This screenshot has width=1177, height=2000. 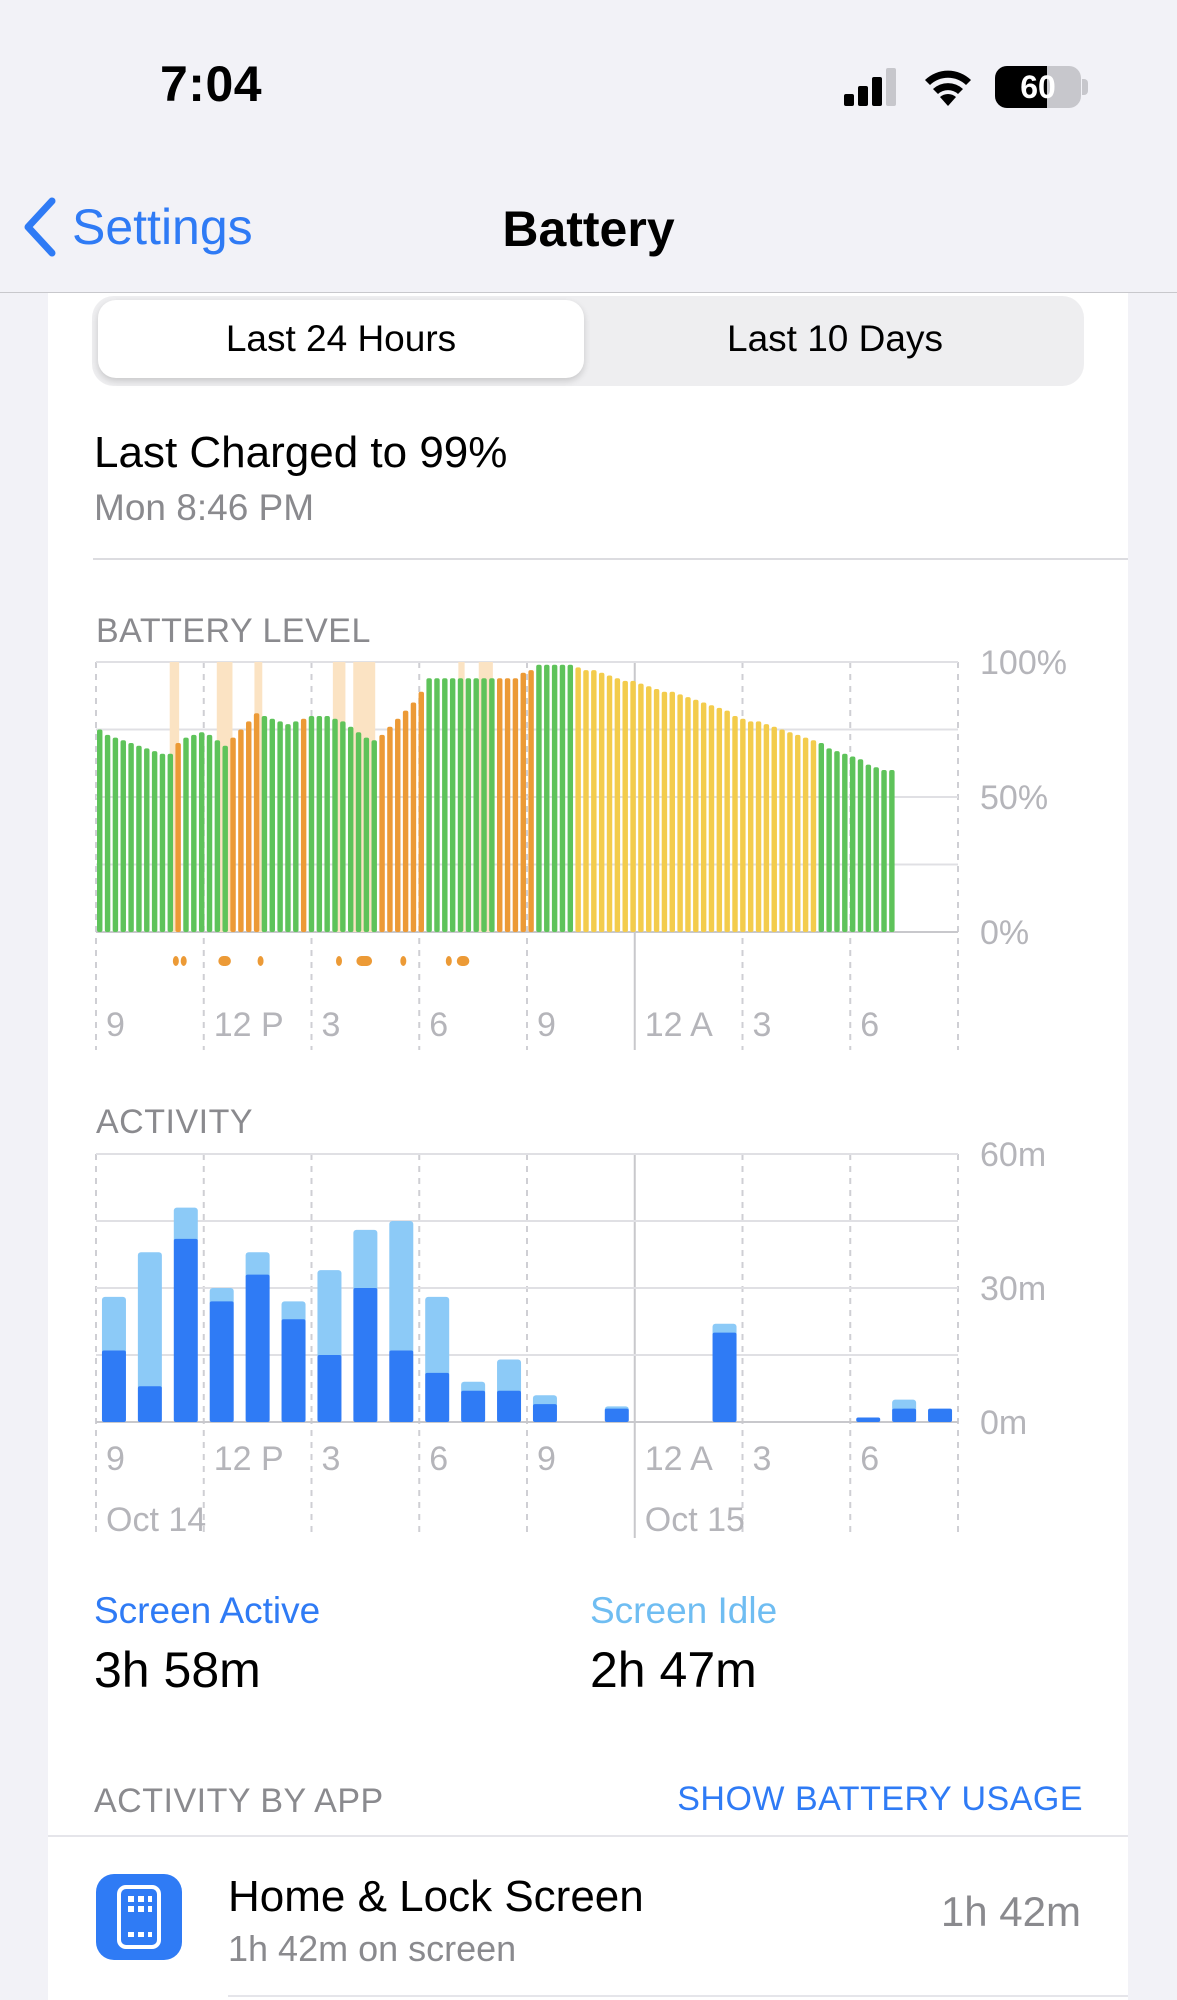 I want to click on show-battery-usage-button: SHOW BATTERY USAGE, so click(x=880, y=1799).